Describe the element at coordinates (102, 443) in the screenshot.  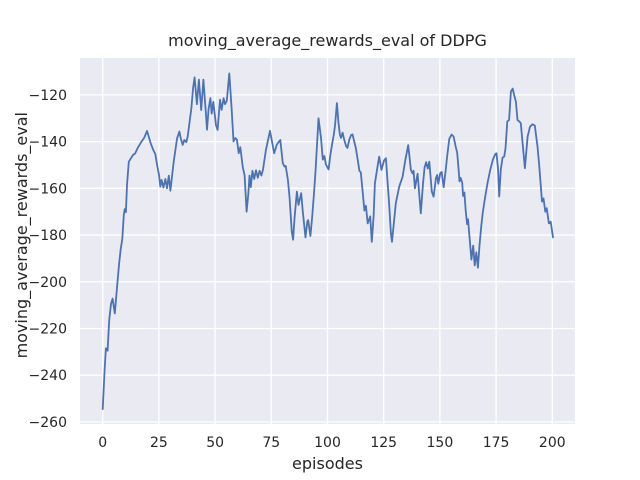
I see `x-tick-label: 0` at that location.